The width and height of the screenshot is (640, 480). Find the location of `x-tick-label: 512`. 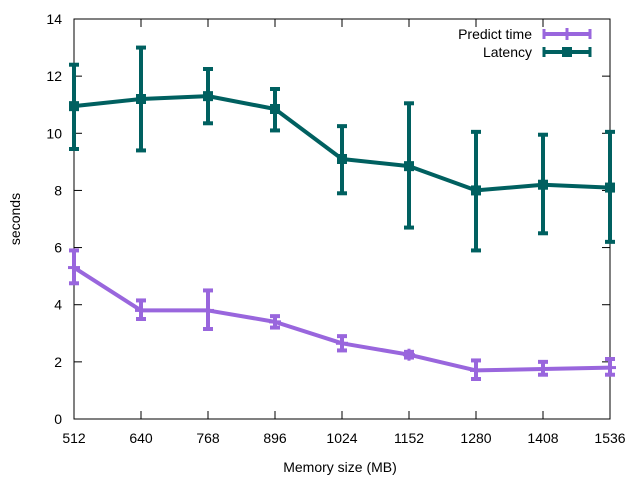

x-tick-label: 512 is located at coordinates (74, 438).